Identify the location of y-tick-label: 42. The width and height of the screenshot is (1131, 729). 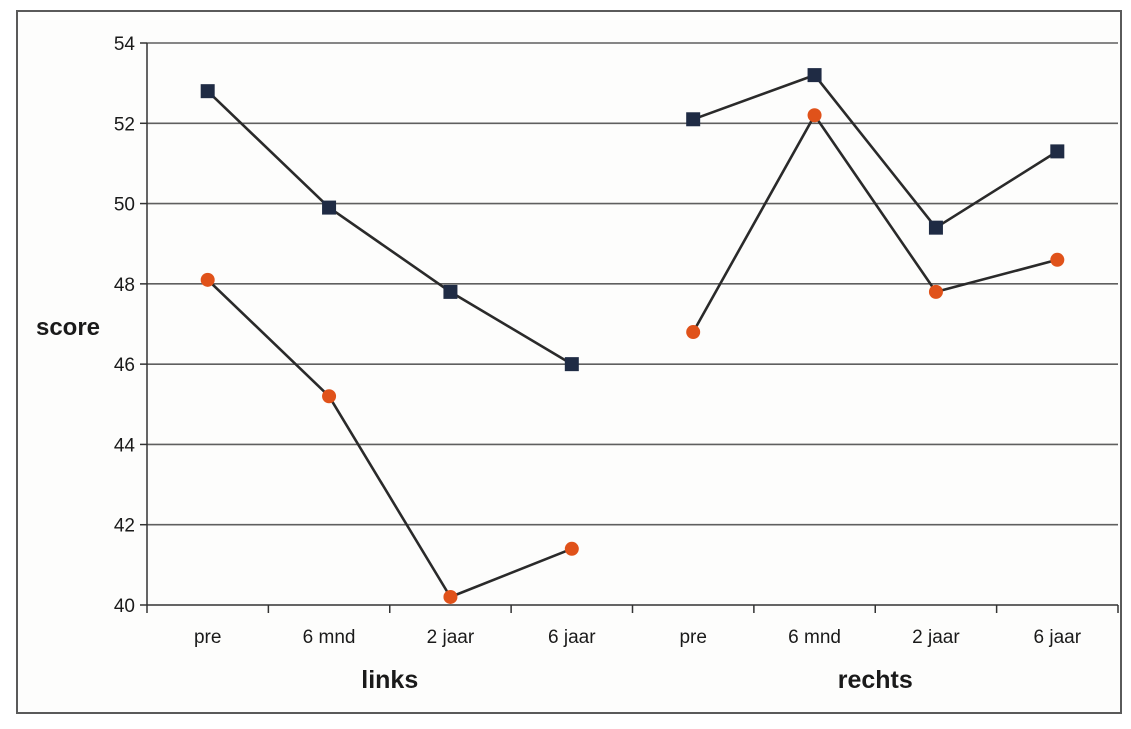
(124, 526).